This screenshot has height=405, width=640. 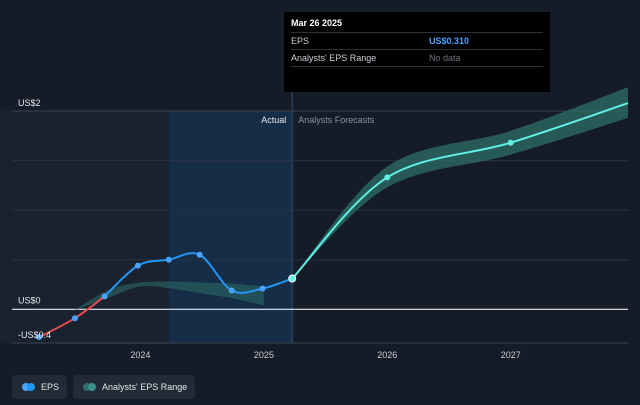 What do you see at coordinates (334, 58) in the screenshot?
I see `tooltip-range-label: Analysts' EPS Range` at bounding box center [334, 58].